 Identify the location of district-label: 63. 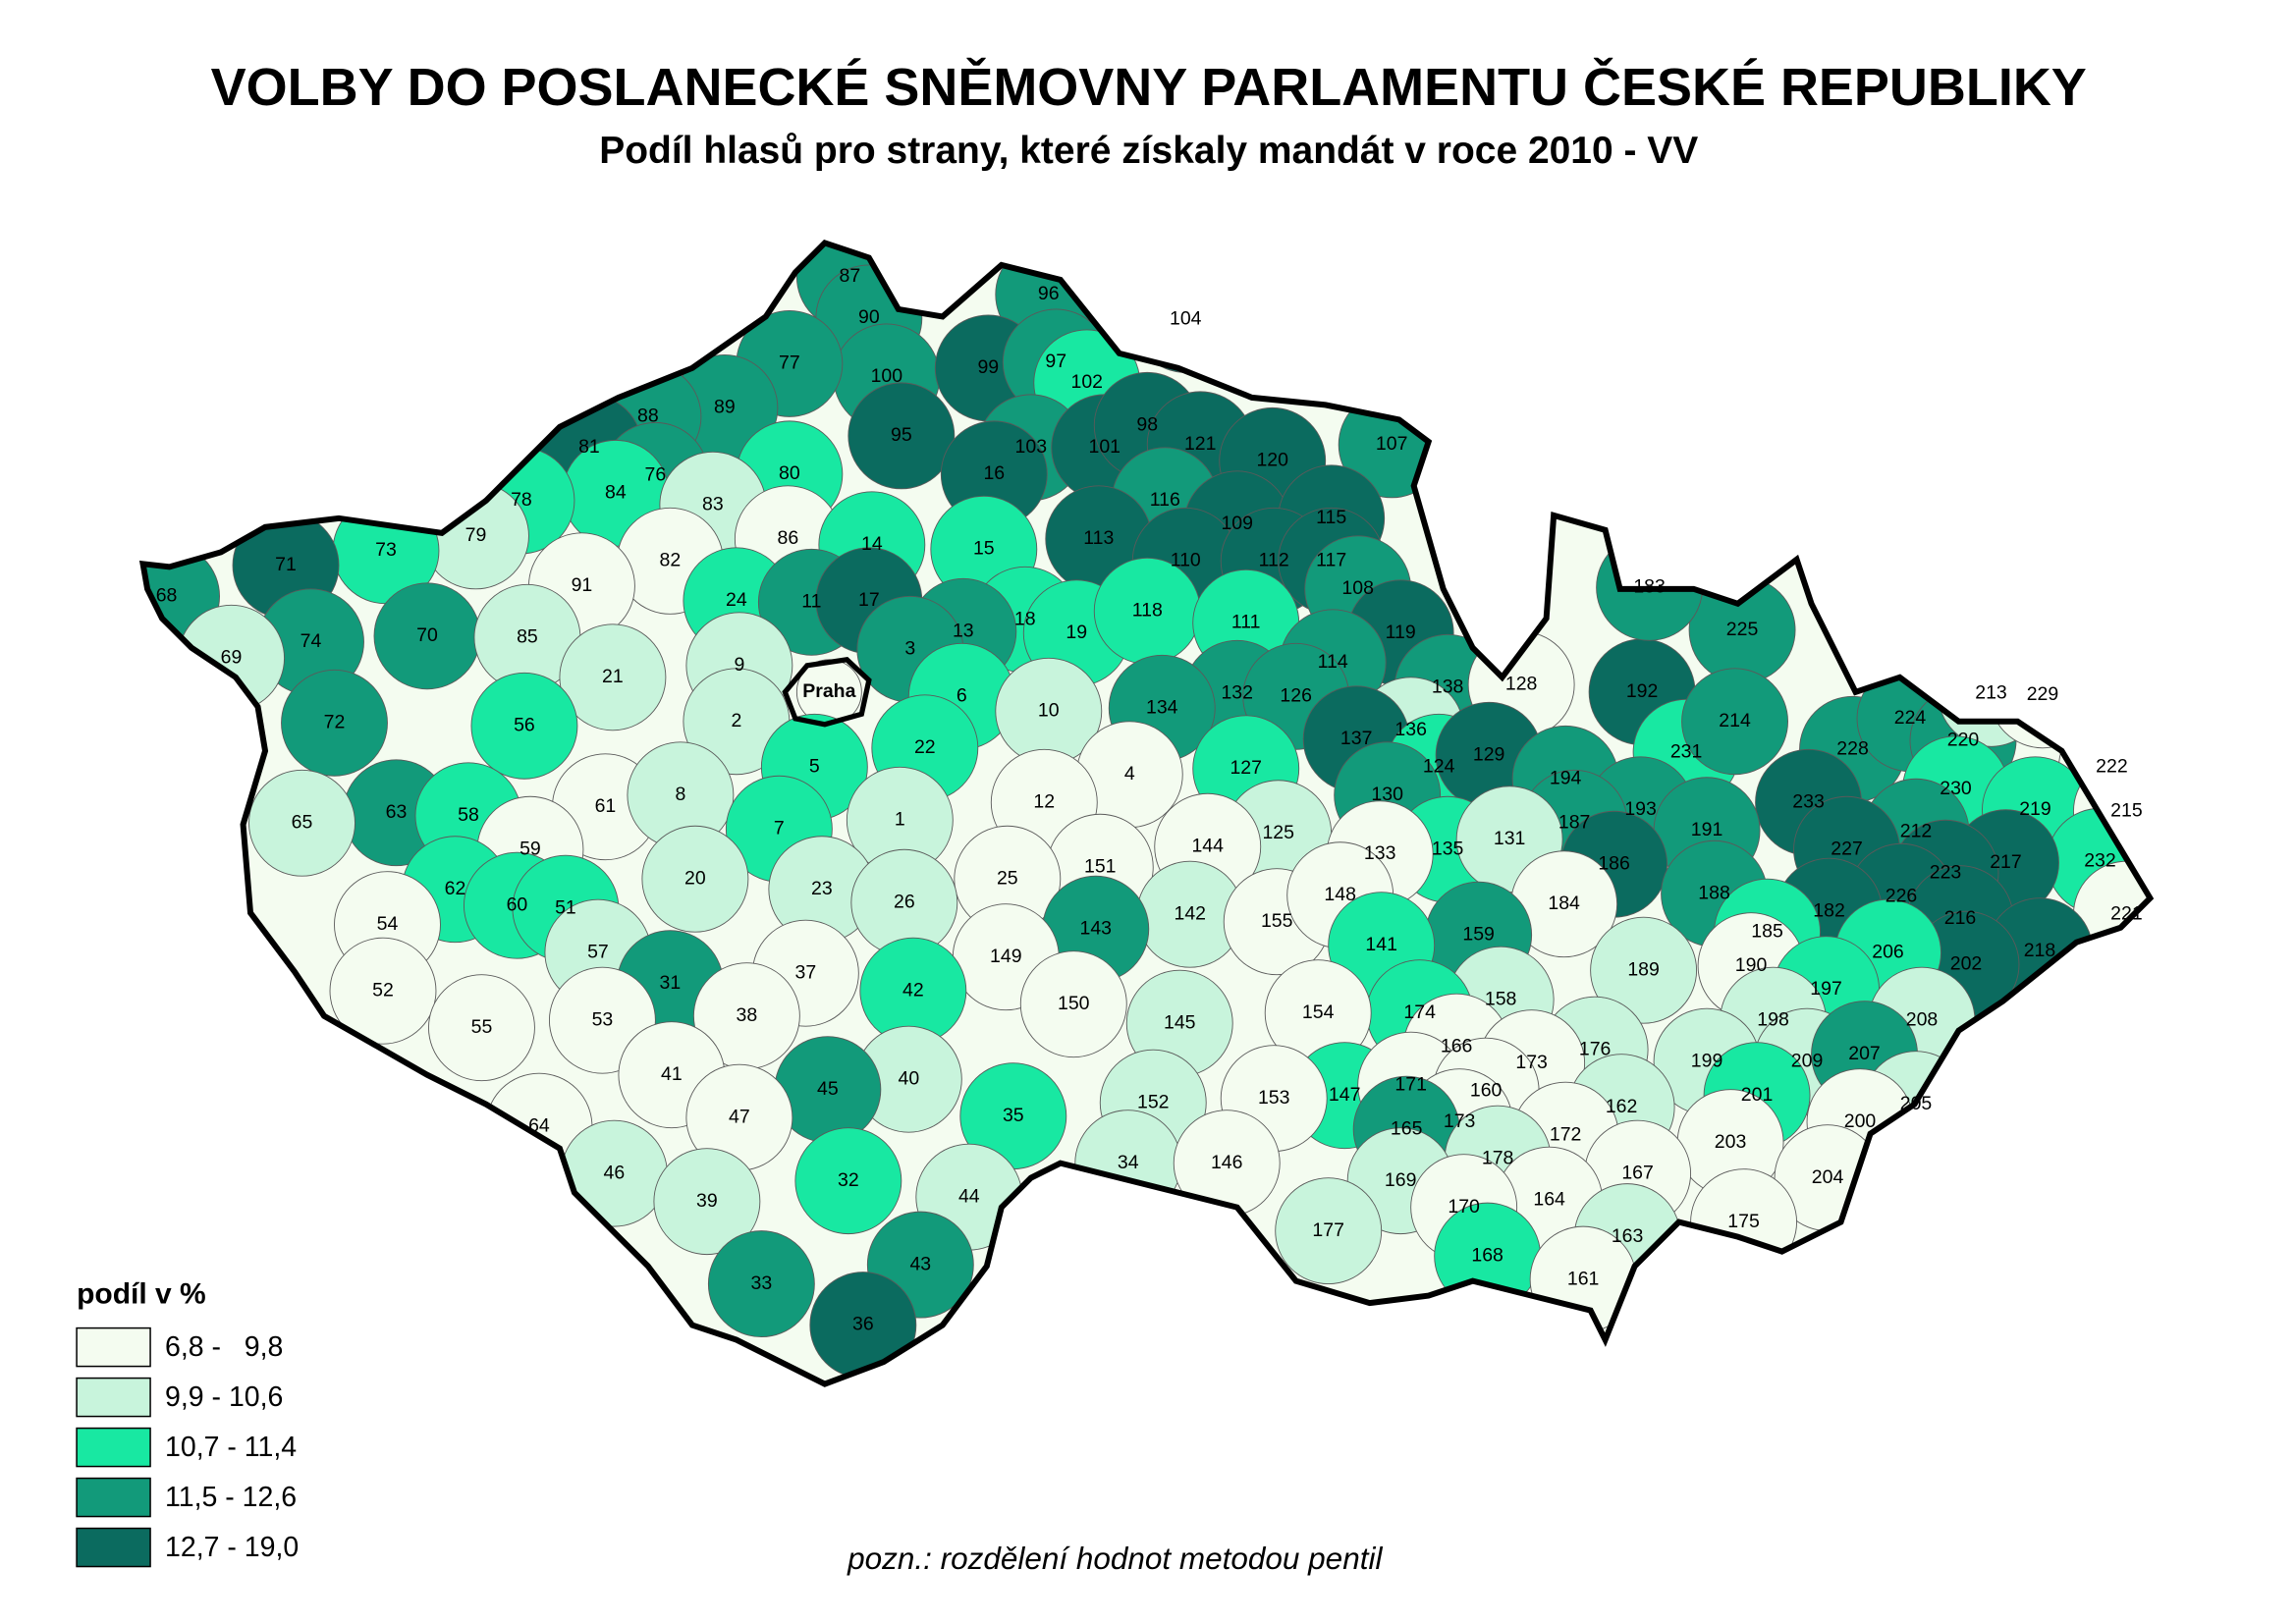
(397, 812).